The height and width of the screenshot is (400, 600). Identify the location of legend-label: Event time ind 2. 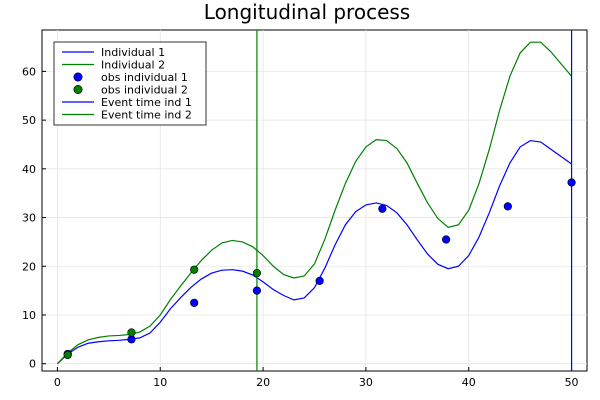
(146, 115).